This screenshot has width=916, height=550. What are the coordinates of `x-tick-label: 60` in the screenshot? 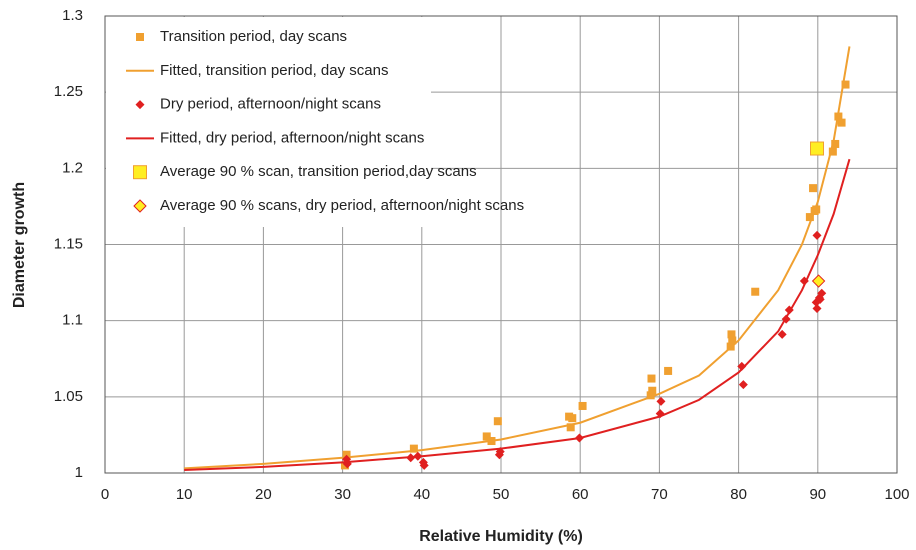 It's located at (580, 494).